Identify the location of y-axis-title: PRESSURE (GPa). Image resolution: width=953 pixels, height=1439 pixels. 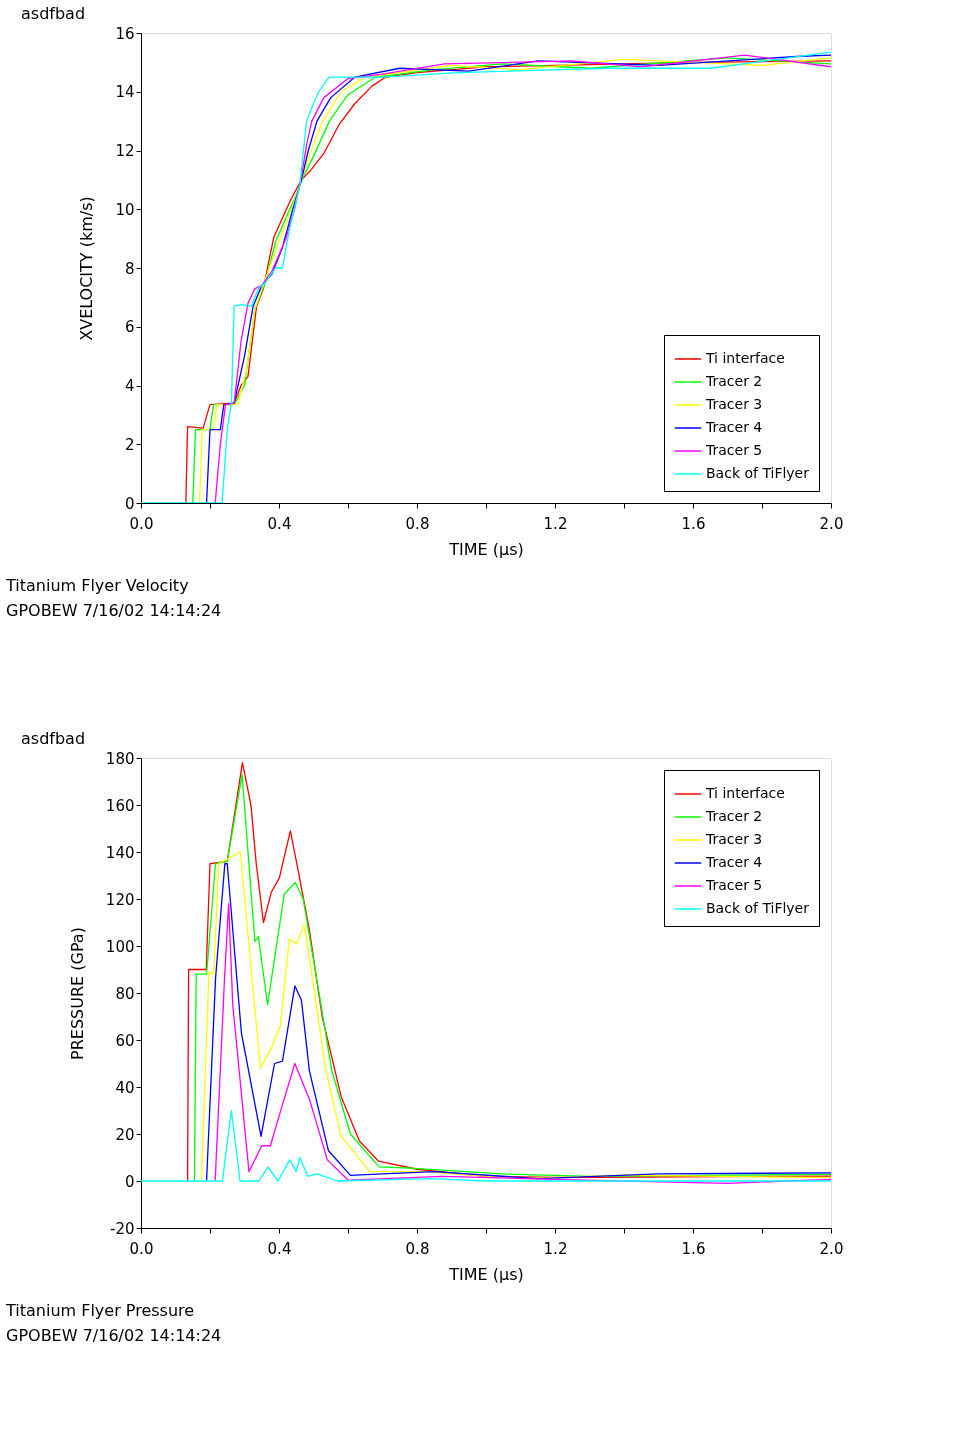
(77, 993).